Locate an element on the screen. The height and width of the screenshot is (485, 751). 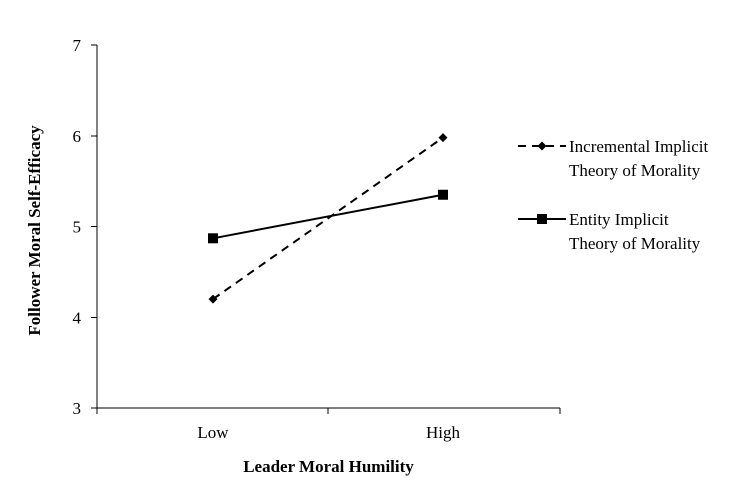
y-tick-label: 6 is located at coordinates (77, 136).